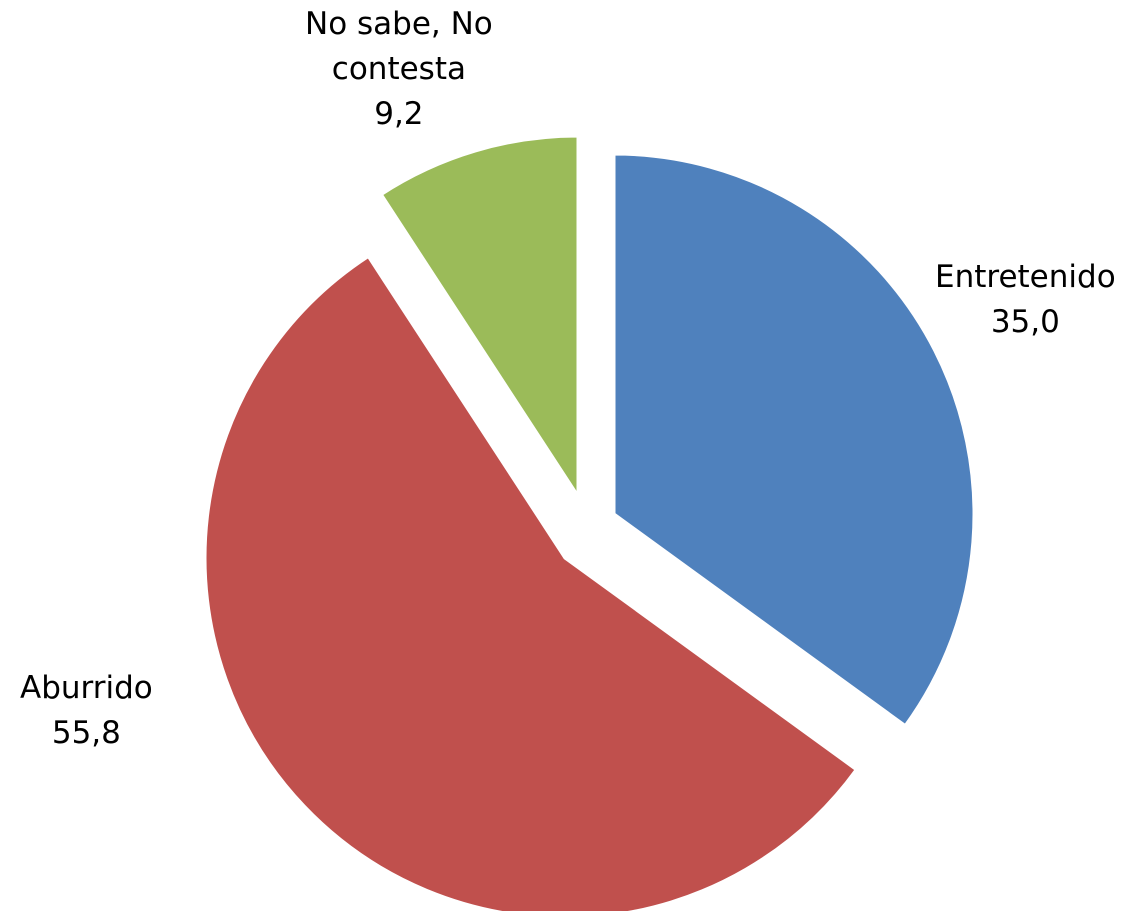  What do you see at coordinates (86, 688) in the screenshot?
I see `data-label-aburrido-name: Aburrido` at bounding box center [86, 688].